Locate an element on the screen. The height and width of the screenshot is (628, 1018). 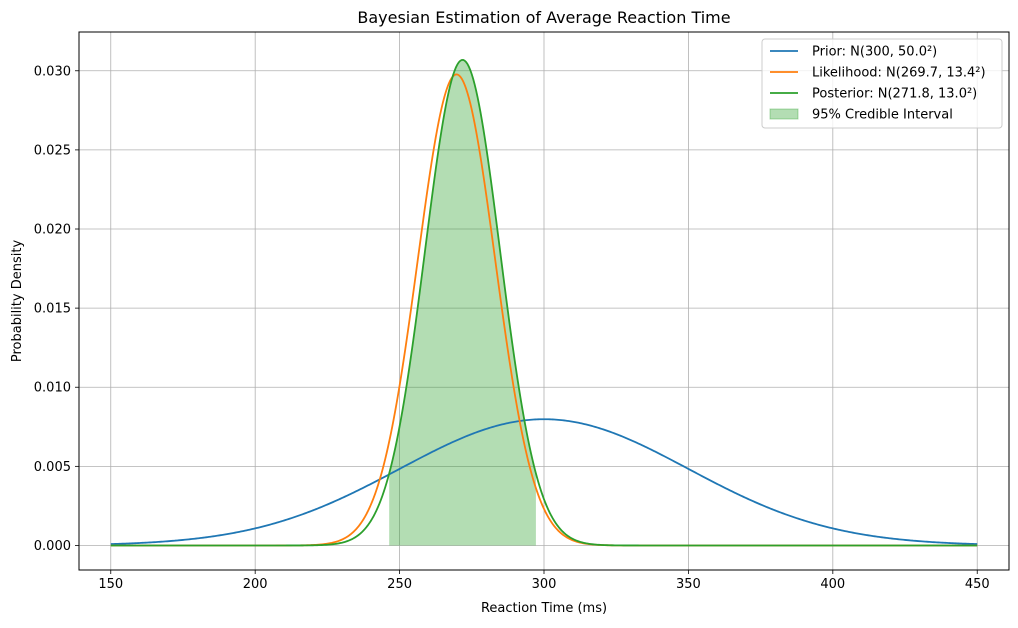
y-tick-label: 0.030 is located at coordinates (52, 71).